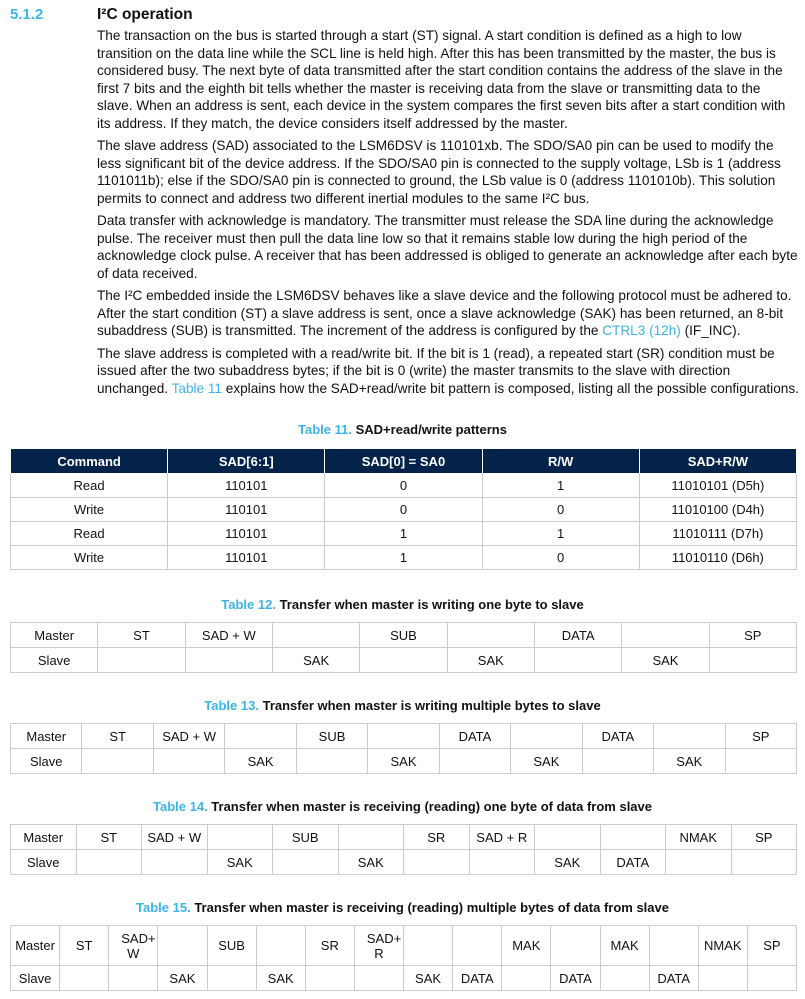 The image size is (805, 999). What do you see at coordinates (403, 736) in the screenshot?
I see `table-row: Master ST SAD + W SUB DATA DATA SP` at bounding box center [403, 736].